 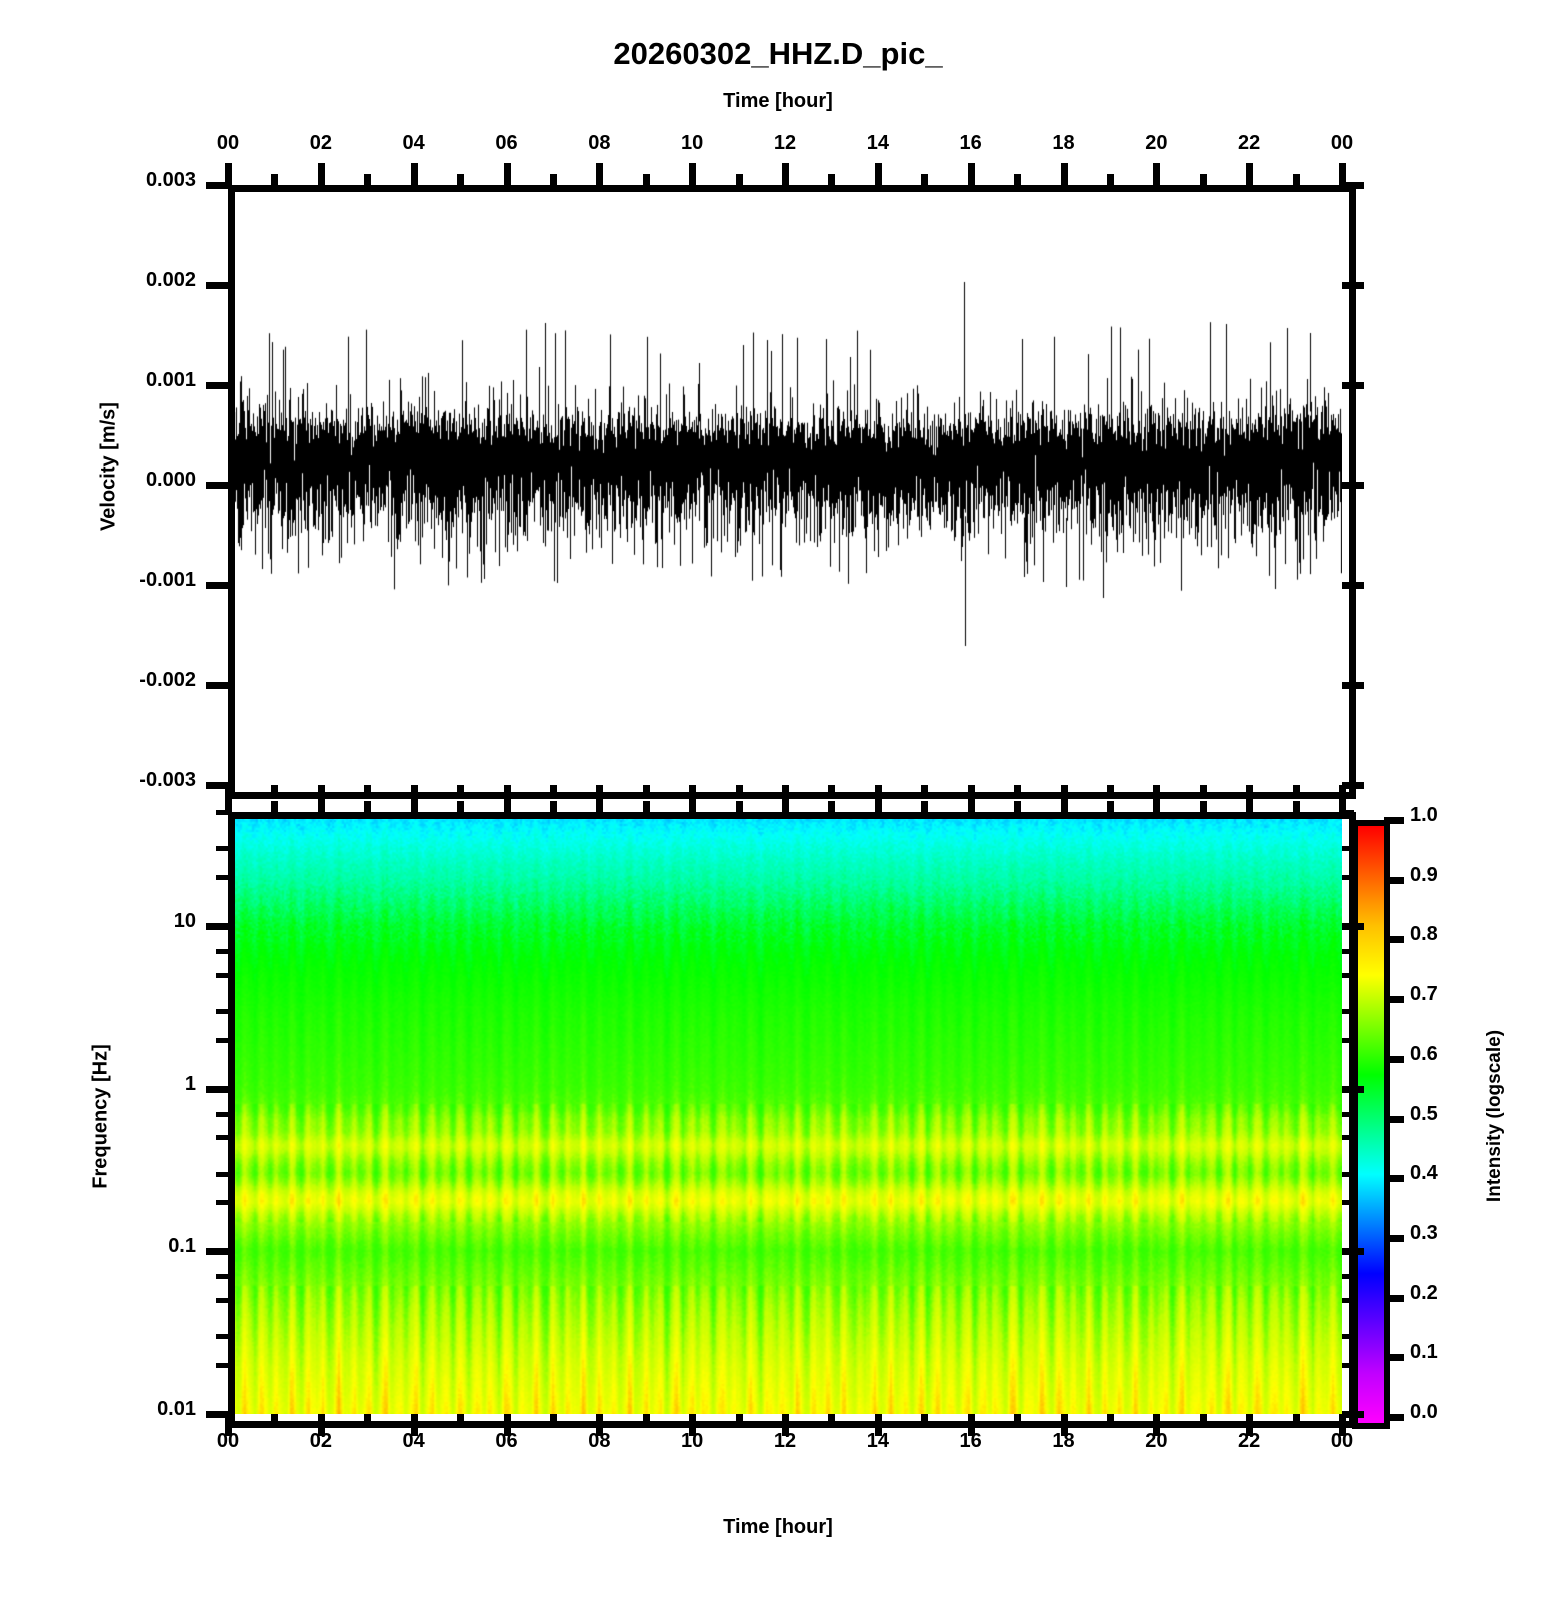 What do you see at coordinates (599, 143) in the screenshot?
I see `time-tick-label-top: 08` at bounding box center [599, 143].